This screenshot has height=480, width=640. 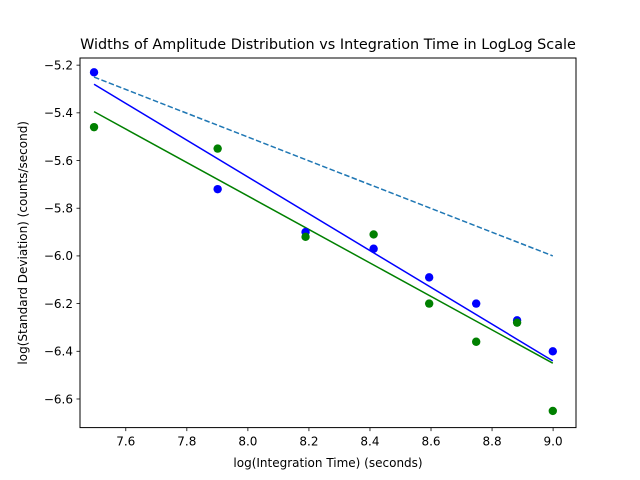 What do you see at coordinates (186, 442) in the screenshot?
I see `x-tick-label: 7.8` at bounding box center [186, 442].